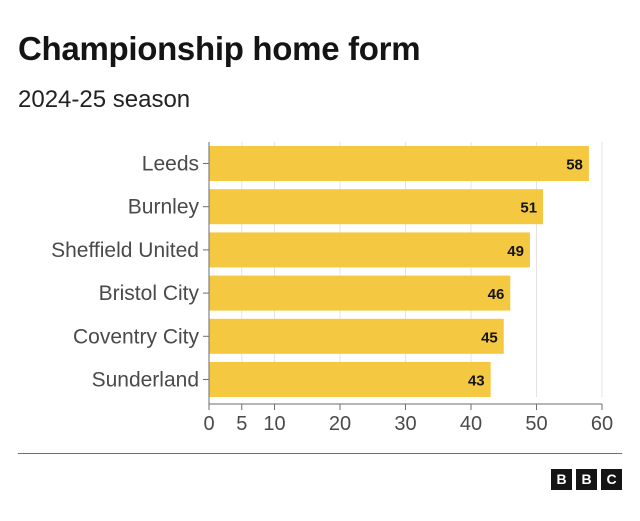 The width and height of the screenshot is (640, 521). I want to click on bbc-logo: B B C, so click(586, 479).